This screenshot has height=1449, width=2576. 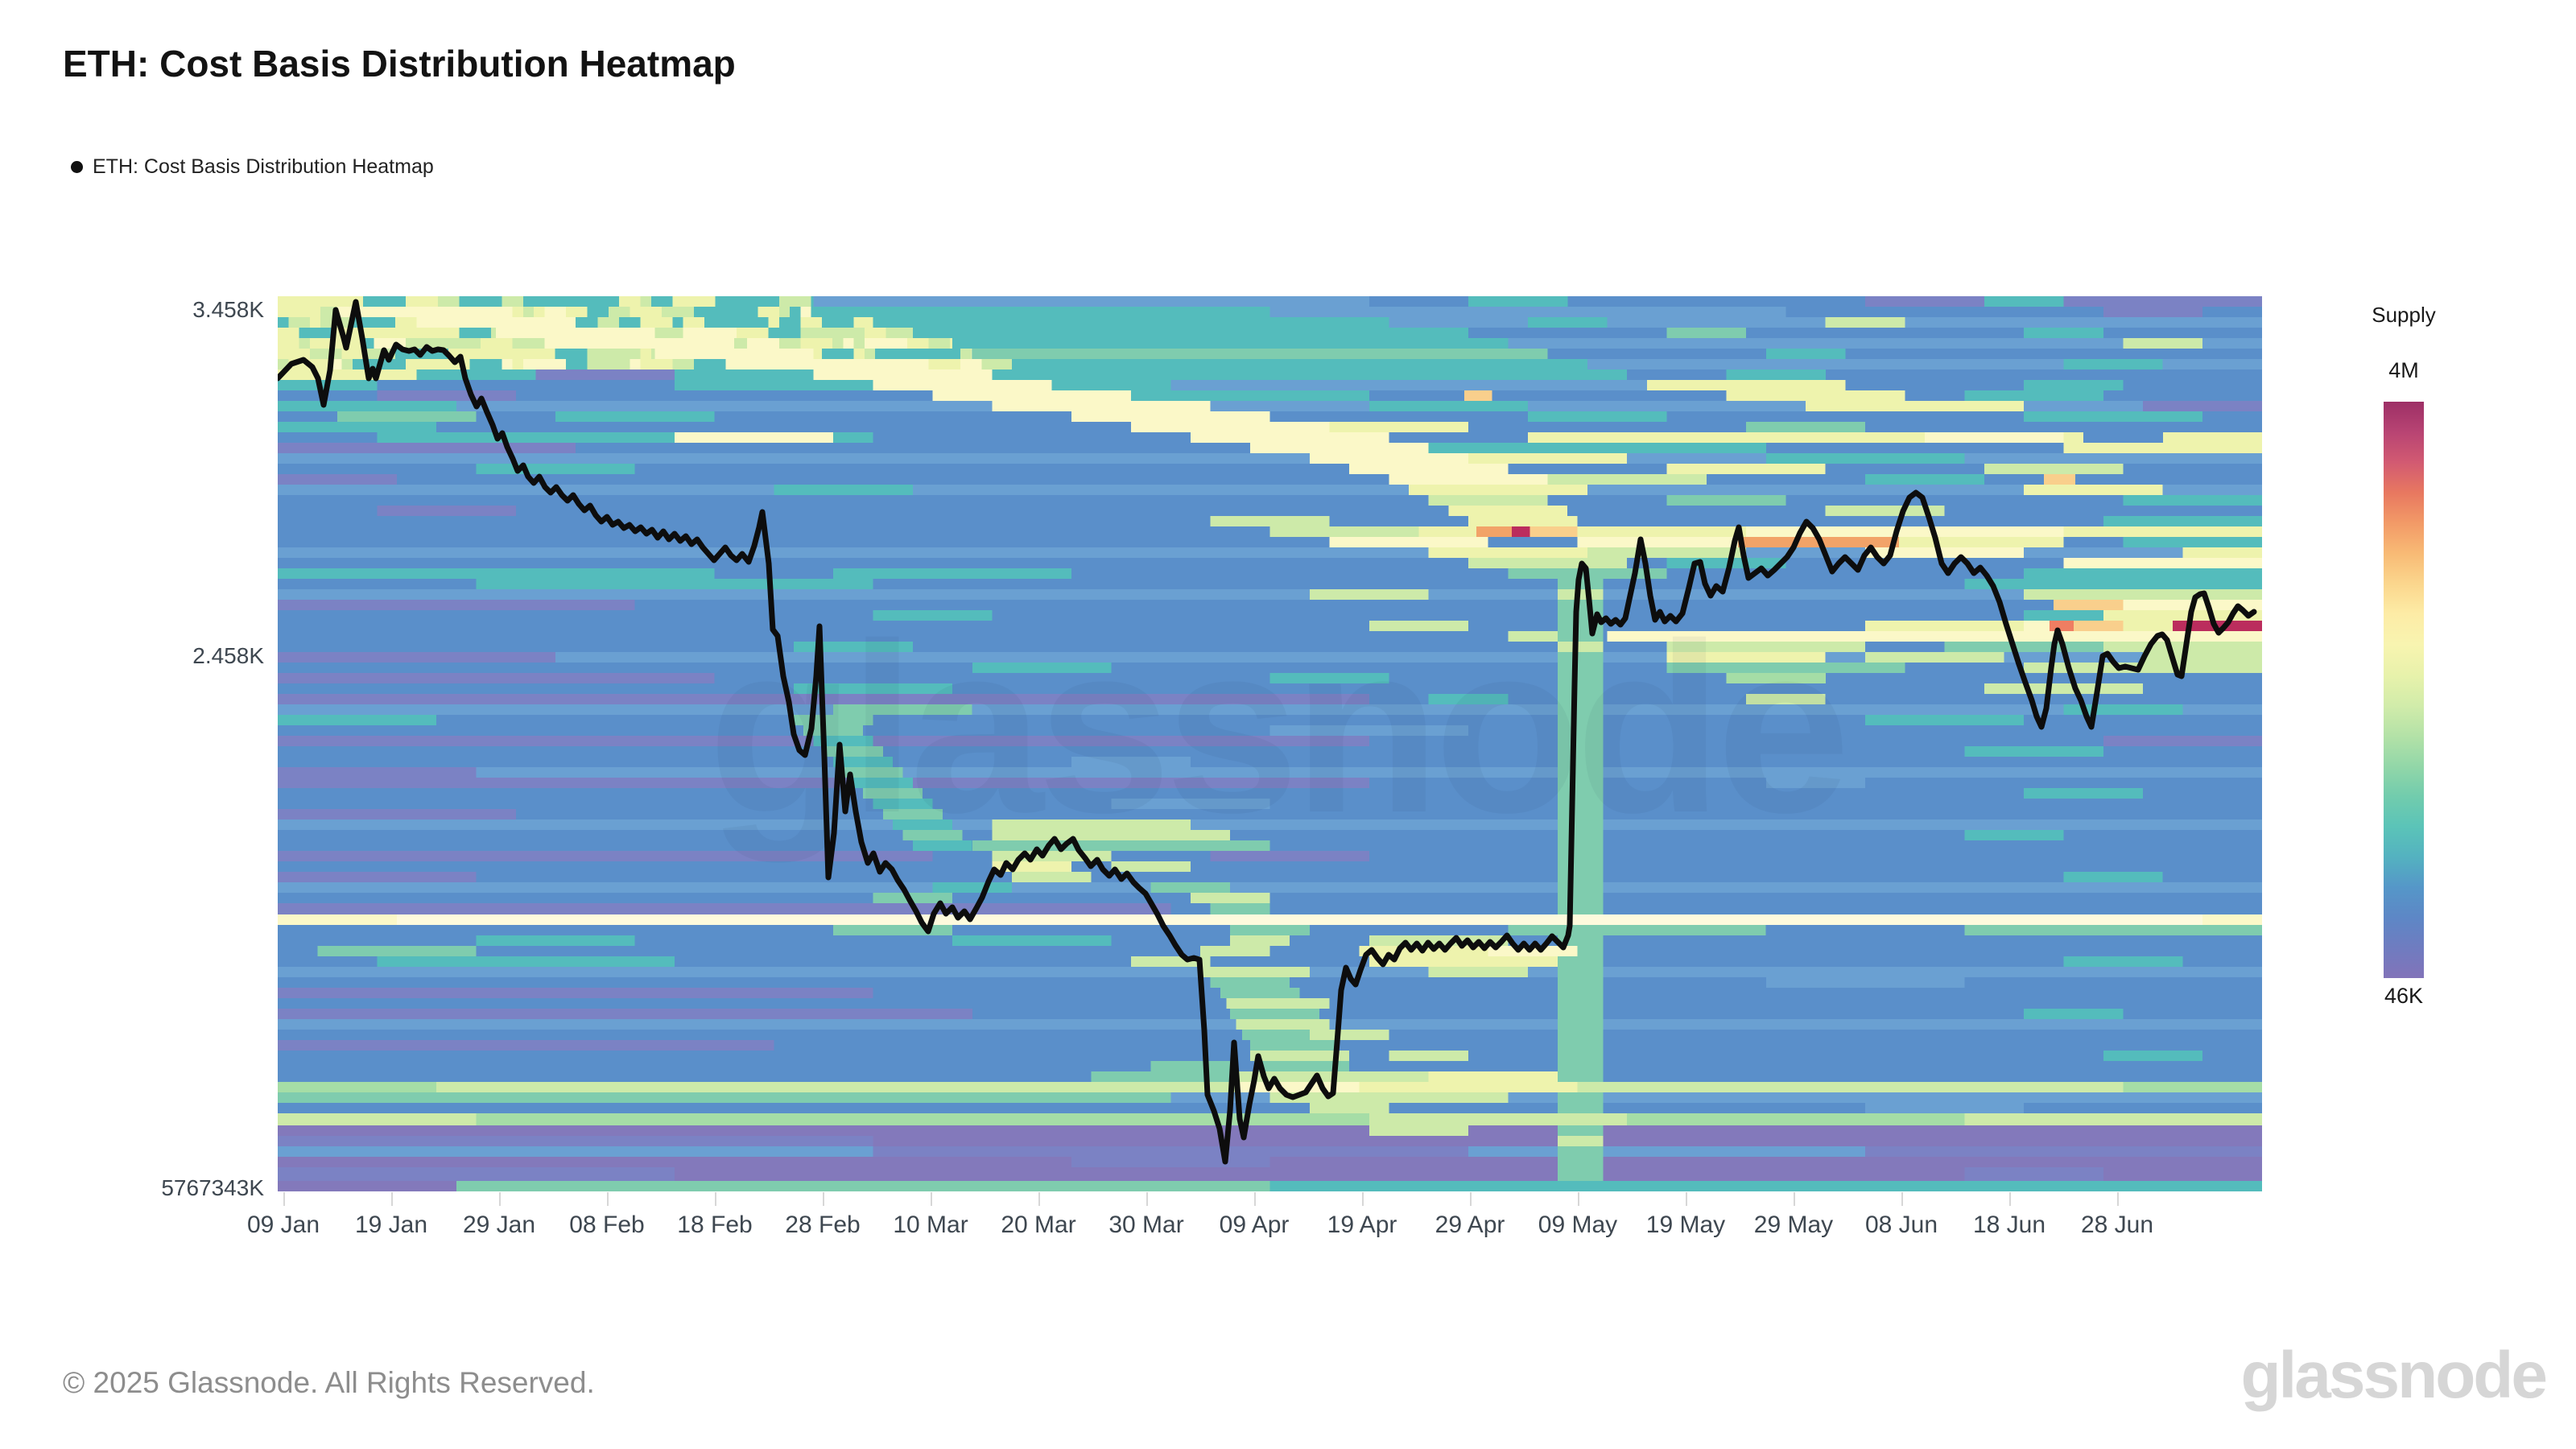 What do you see at coordinates (263, 166) in the screenshot?
I see `legend-label: ETH: Cost Basis Distribution Heatmap` at bounding box center [263, 166].